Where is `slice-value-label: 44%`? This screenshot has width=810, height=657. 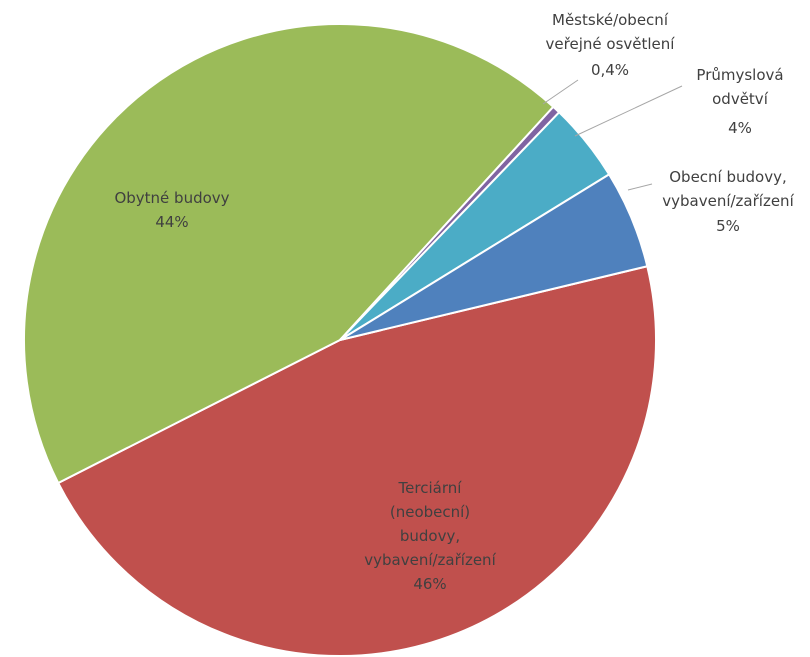
slice-value-label: 44% is located at coordinates (172, 222).